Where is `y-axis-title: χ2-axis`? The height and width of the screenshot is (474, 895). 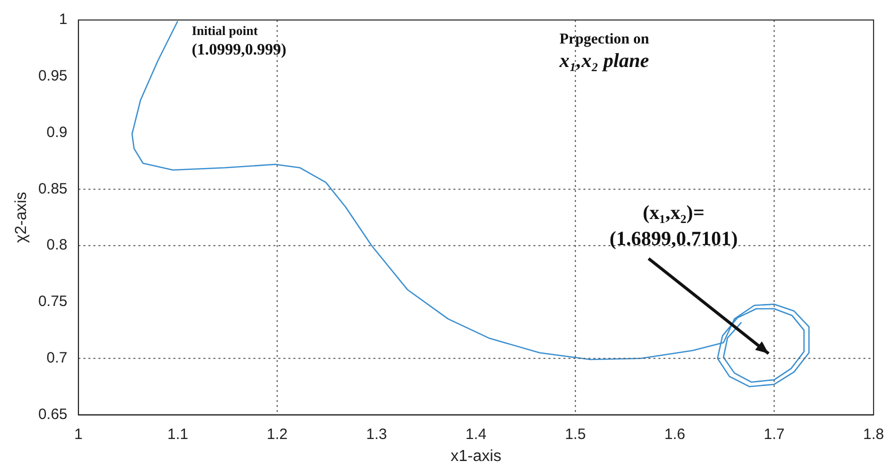
y-axis-title: χ2-axis is located at coordinates (21, 217).